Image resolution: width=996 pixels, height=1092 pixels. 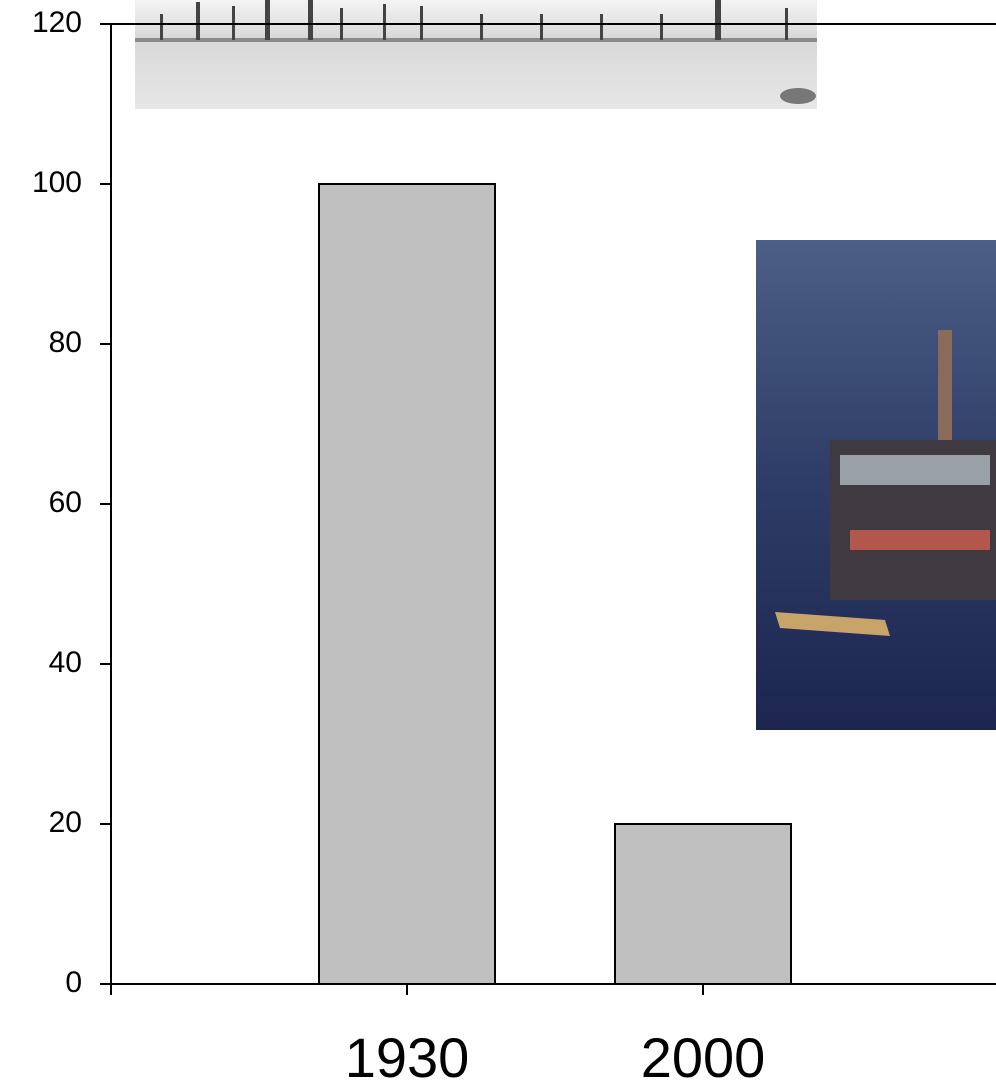 I want to click on oilfield-photo, so click(x=476, y=54).